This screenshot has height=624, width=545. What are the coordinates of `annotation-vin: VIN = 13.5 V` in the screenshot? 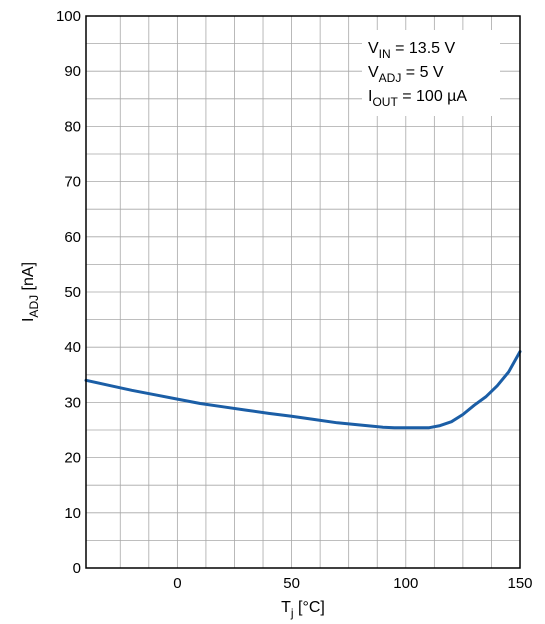 It's located at (411, 50).